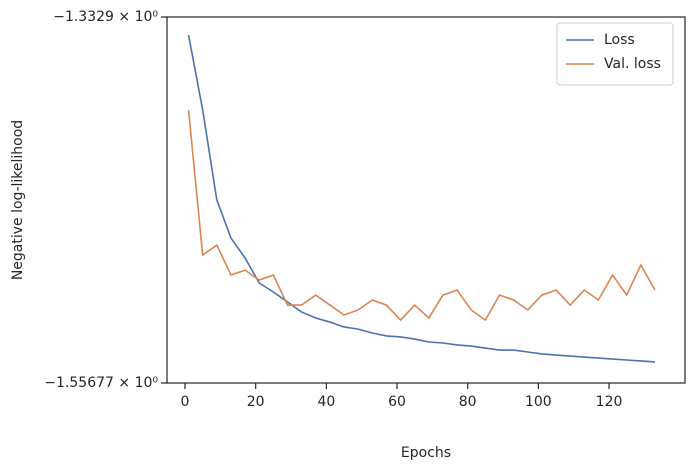 This screenshot has height=475, width=689. What do you see at coordinates (615, 54) in the screenshot?
I see `legend-box` at bounding box center [615, 54].